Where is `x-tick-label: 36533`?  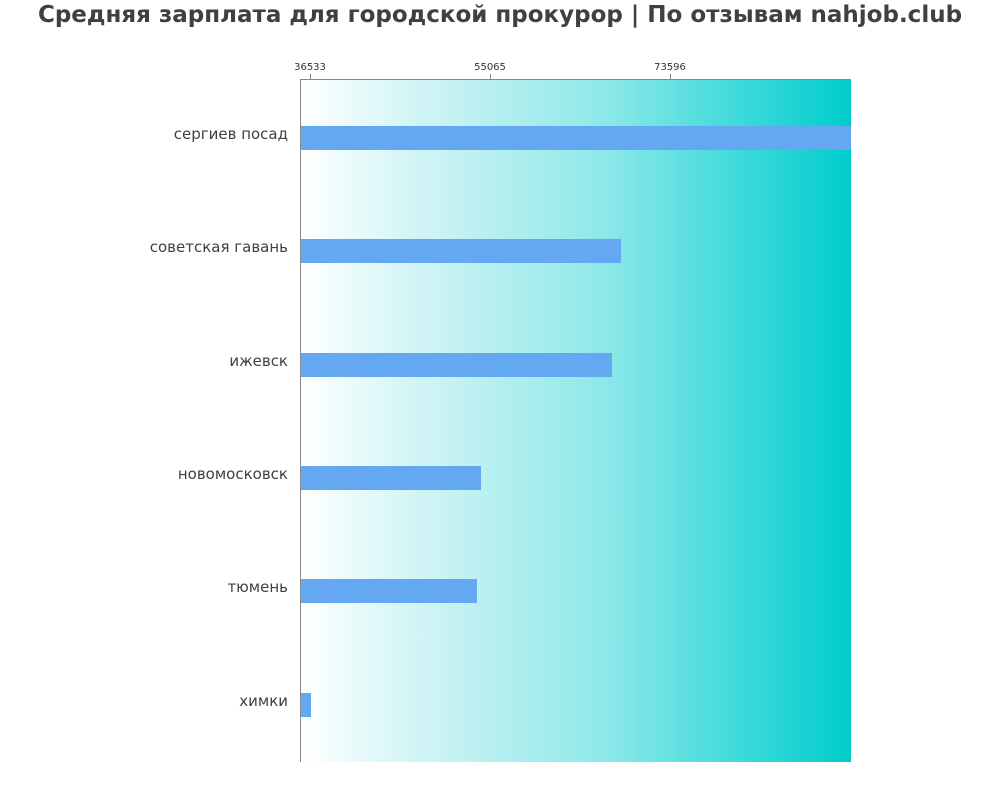 x-tick-label: 36533 is located at coordinates (310, 67).